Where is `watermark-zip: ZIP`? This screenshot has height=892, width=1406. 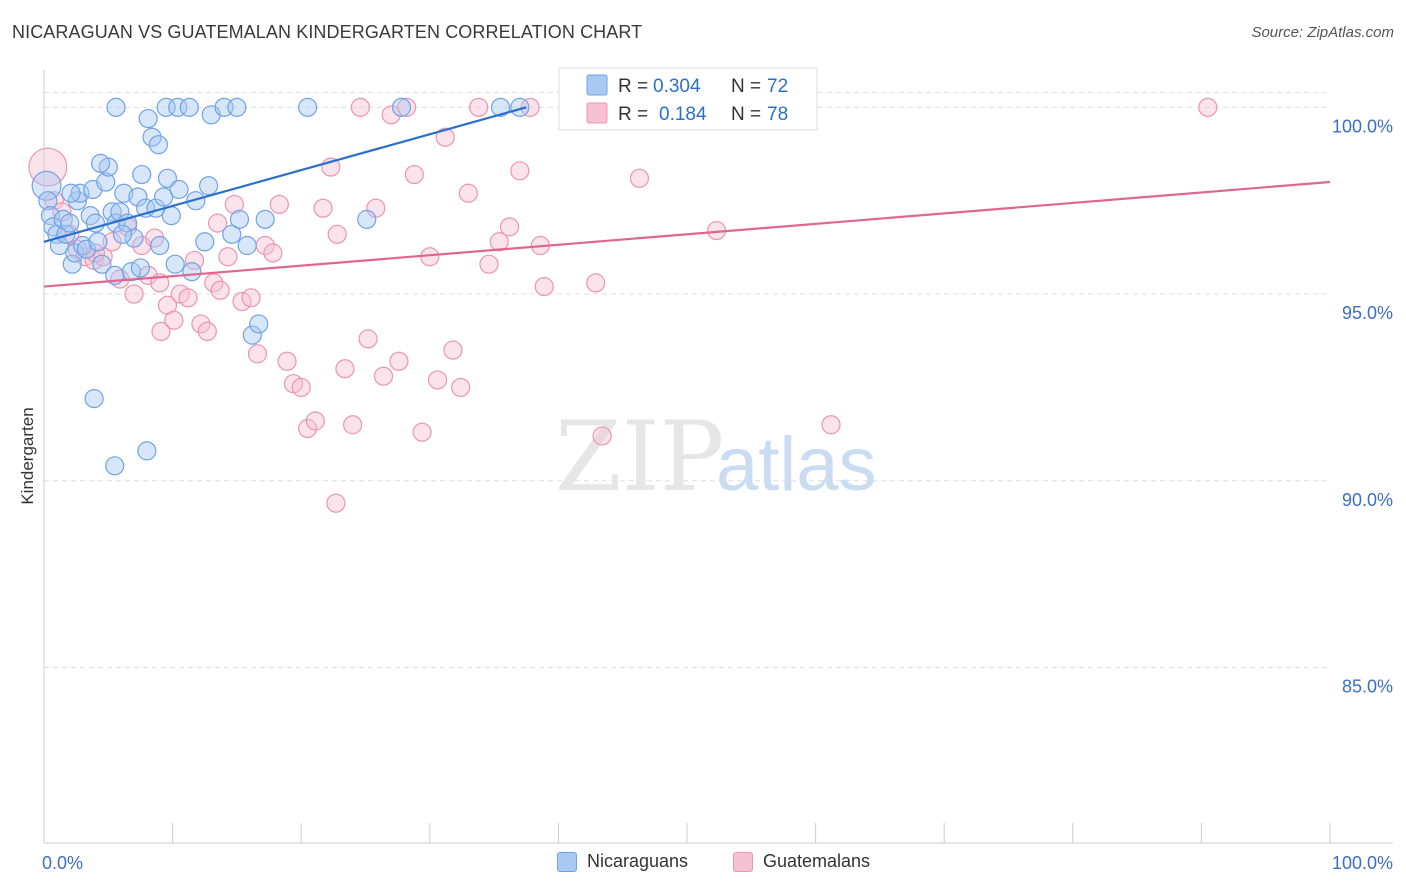 watermark-zip: ZIP is located at coordinates (639, 457).